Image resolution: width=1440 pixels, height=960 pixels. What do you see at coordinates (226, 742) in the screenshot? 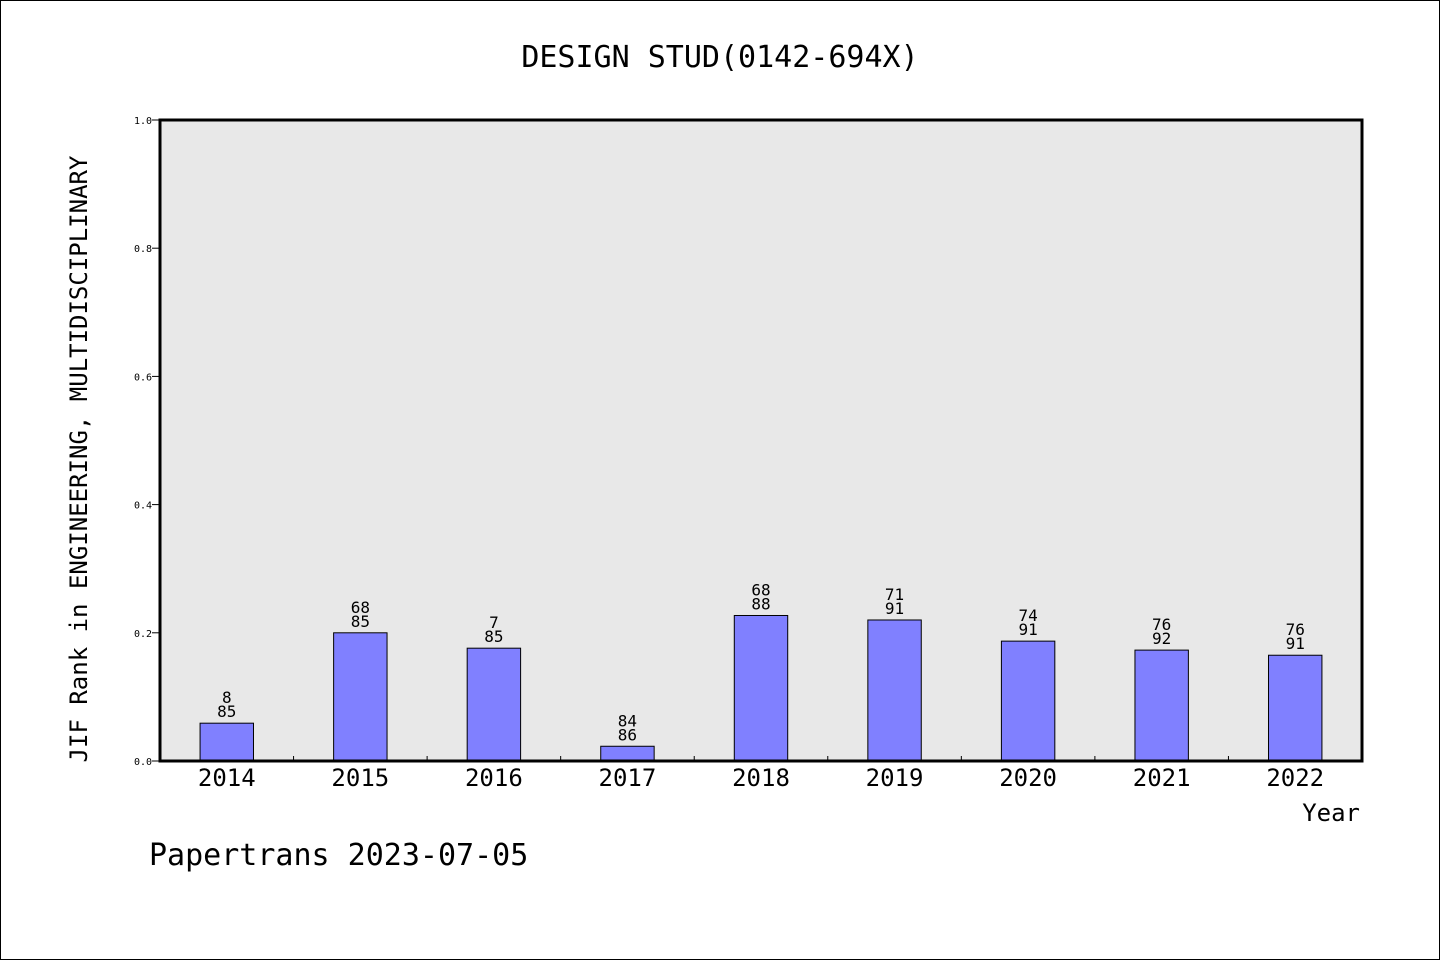
I see `bar-2014` at bounding box center [226, 742].